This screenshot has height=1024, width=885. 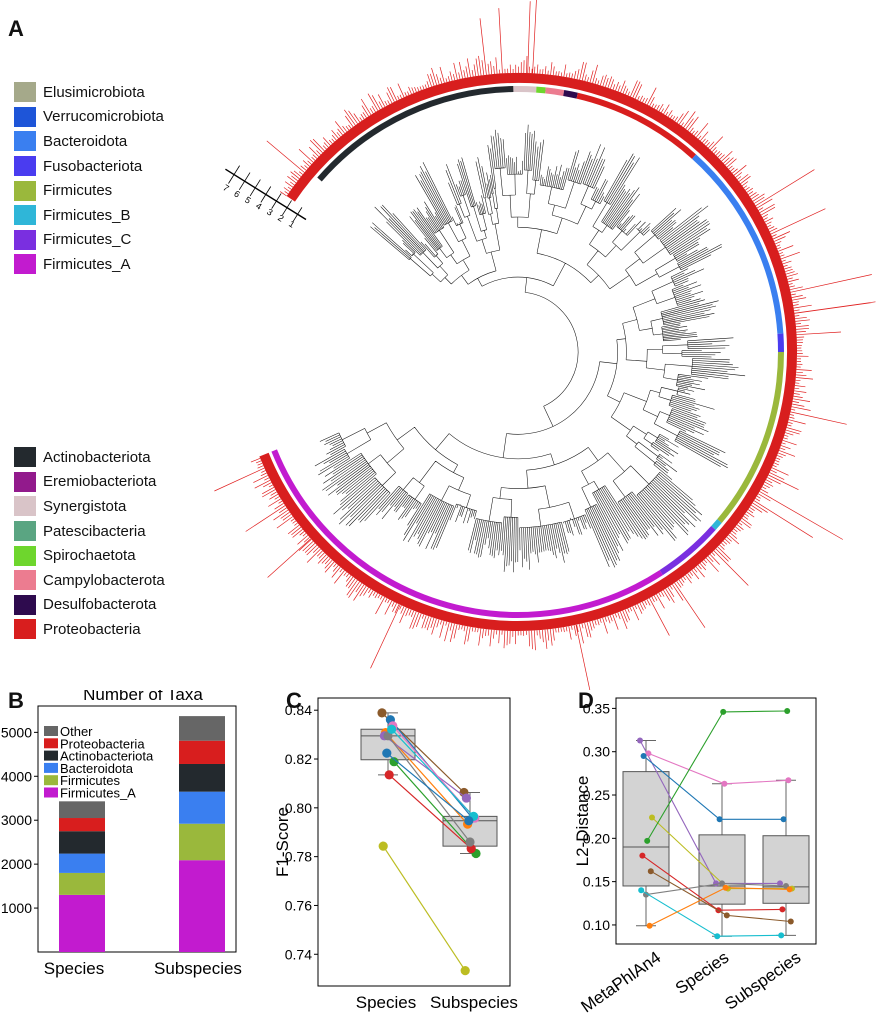 I want to click on legend-item: Verrucomicrobiota, so click(x=89, y=117).